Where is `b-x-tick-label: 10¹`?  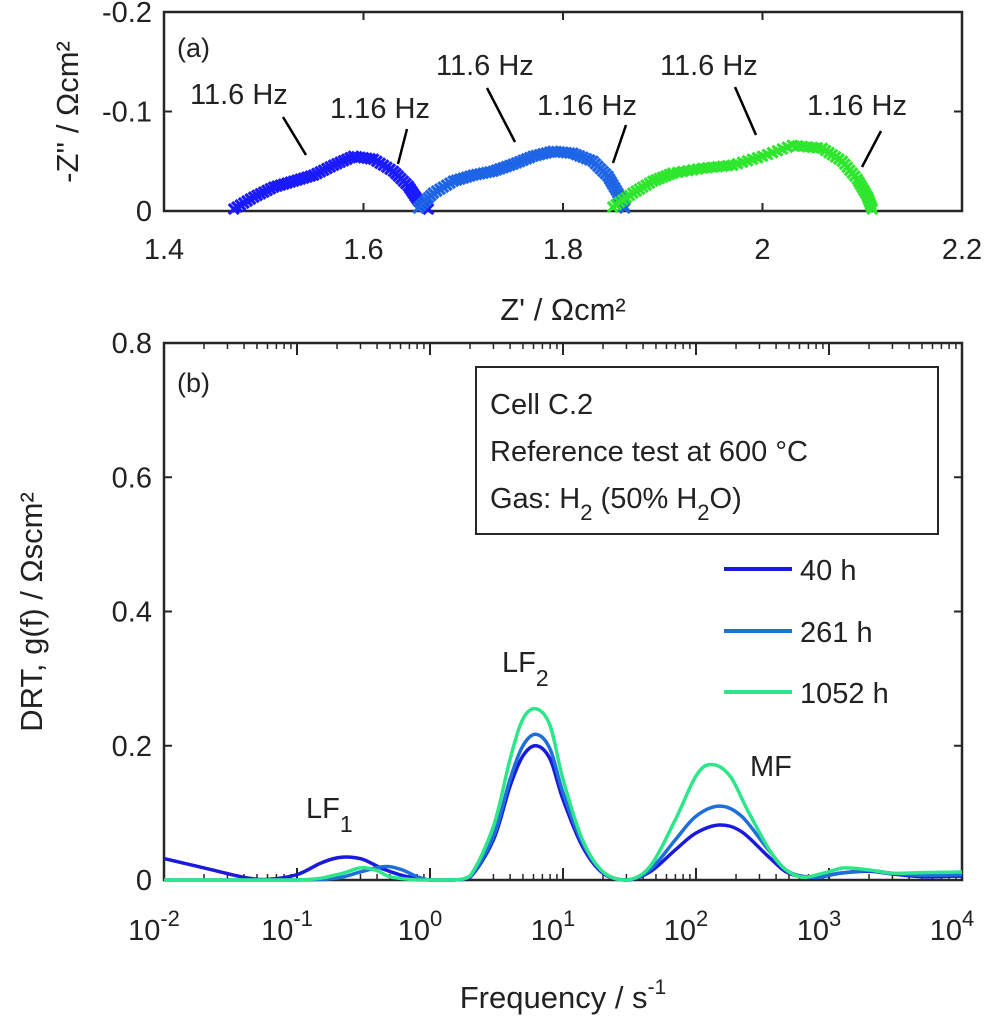 b-x-tick-label: 10¹ is located at coordinates (553, 926).